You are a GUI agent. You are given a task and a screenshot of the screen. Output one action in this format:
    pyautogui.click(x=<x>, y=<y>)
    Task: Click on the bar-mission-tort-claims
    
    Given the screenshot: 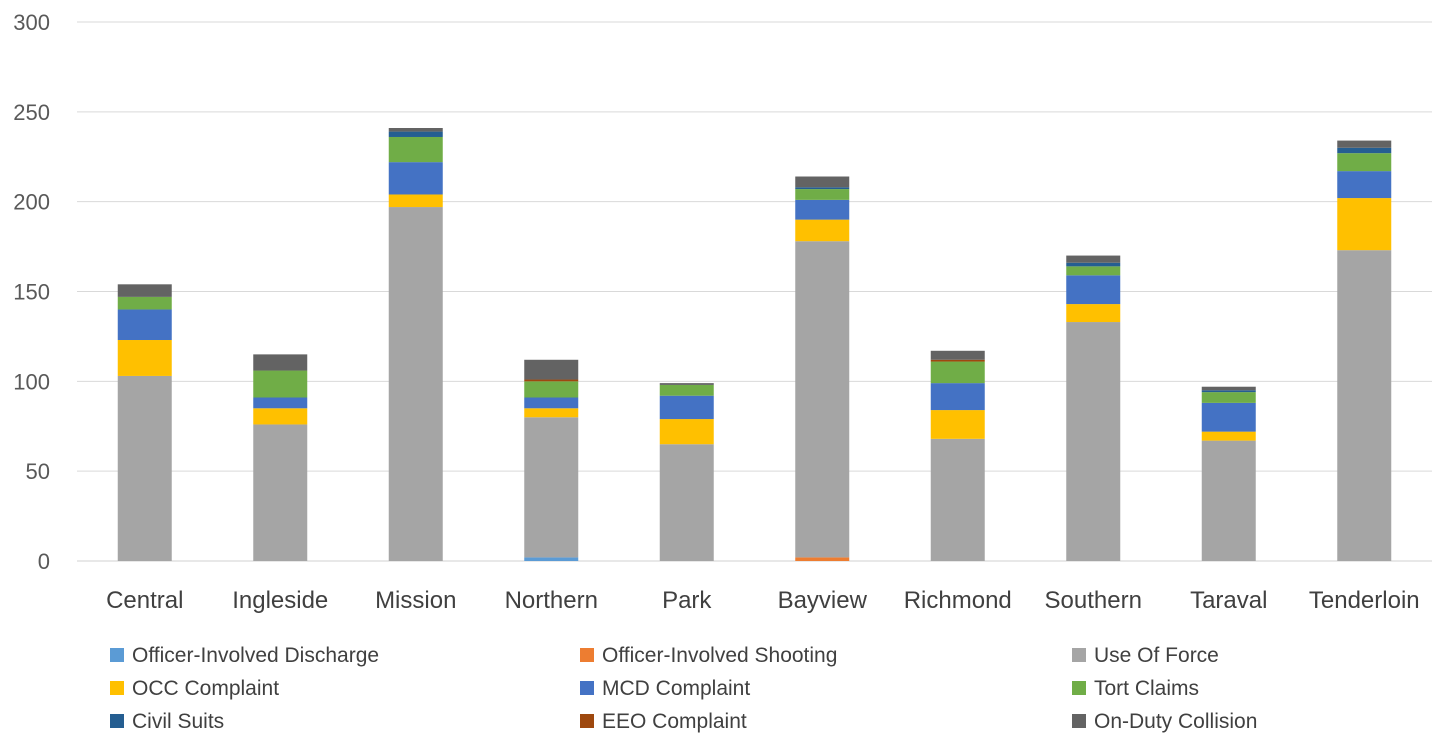 What is the action you would take?
    pyautogui.click(x=415, y=149)
    